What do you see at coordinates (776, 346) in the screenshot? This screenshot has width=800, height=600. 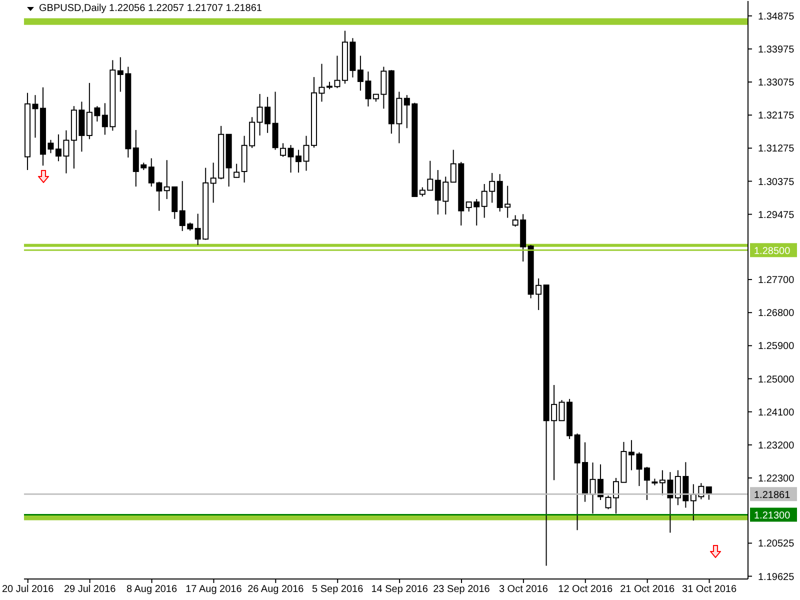 I see `y-tick-label: 1.25900` at bounding box center [776, 346].